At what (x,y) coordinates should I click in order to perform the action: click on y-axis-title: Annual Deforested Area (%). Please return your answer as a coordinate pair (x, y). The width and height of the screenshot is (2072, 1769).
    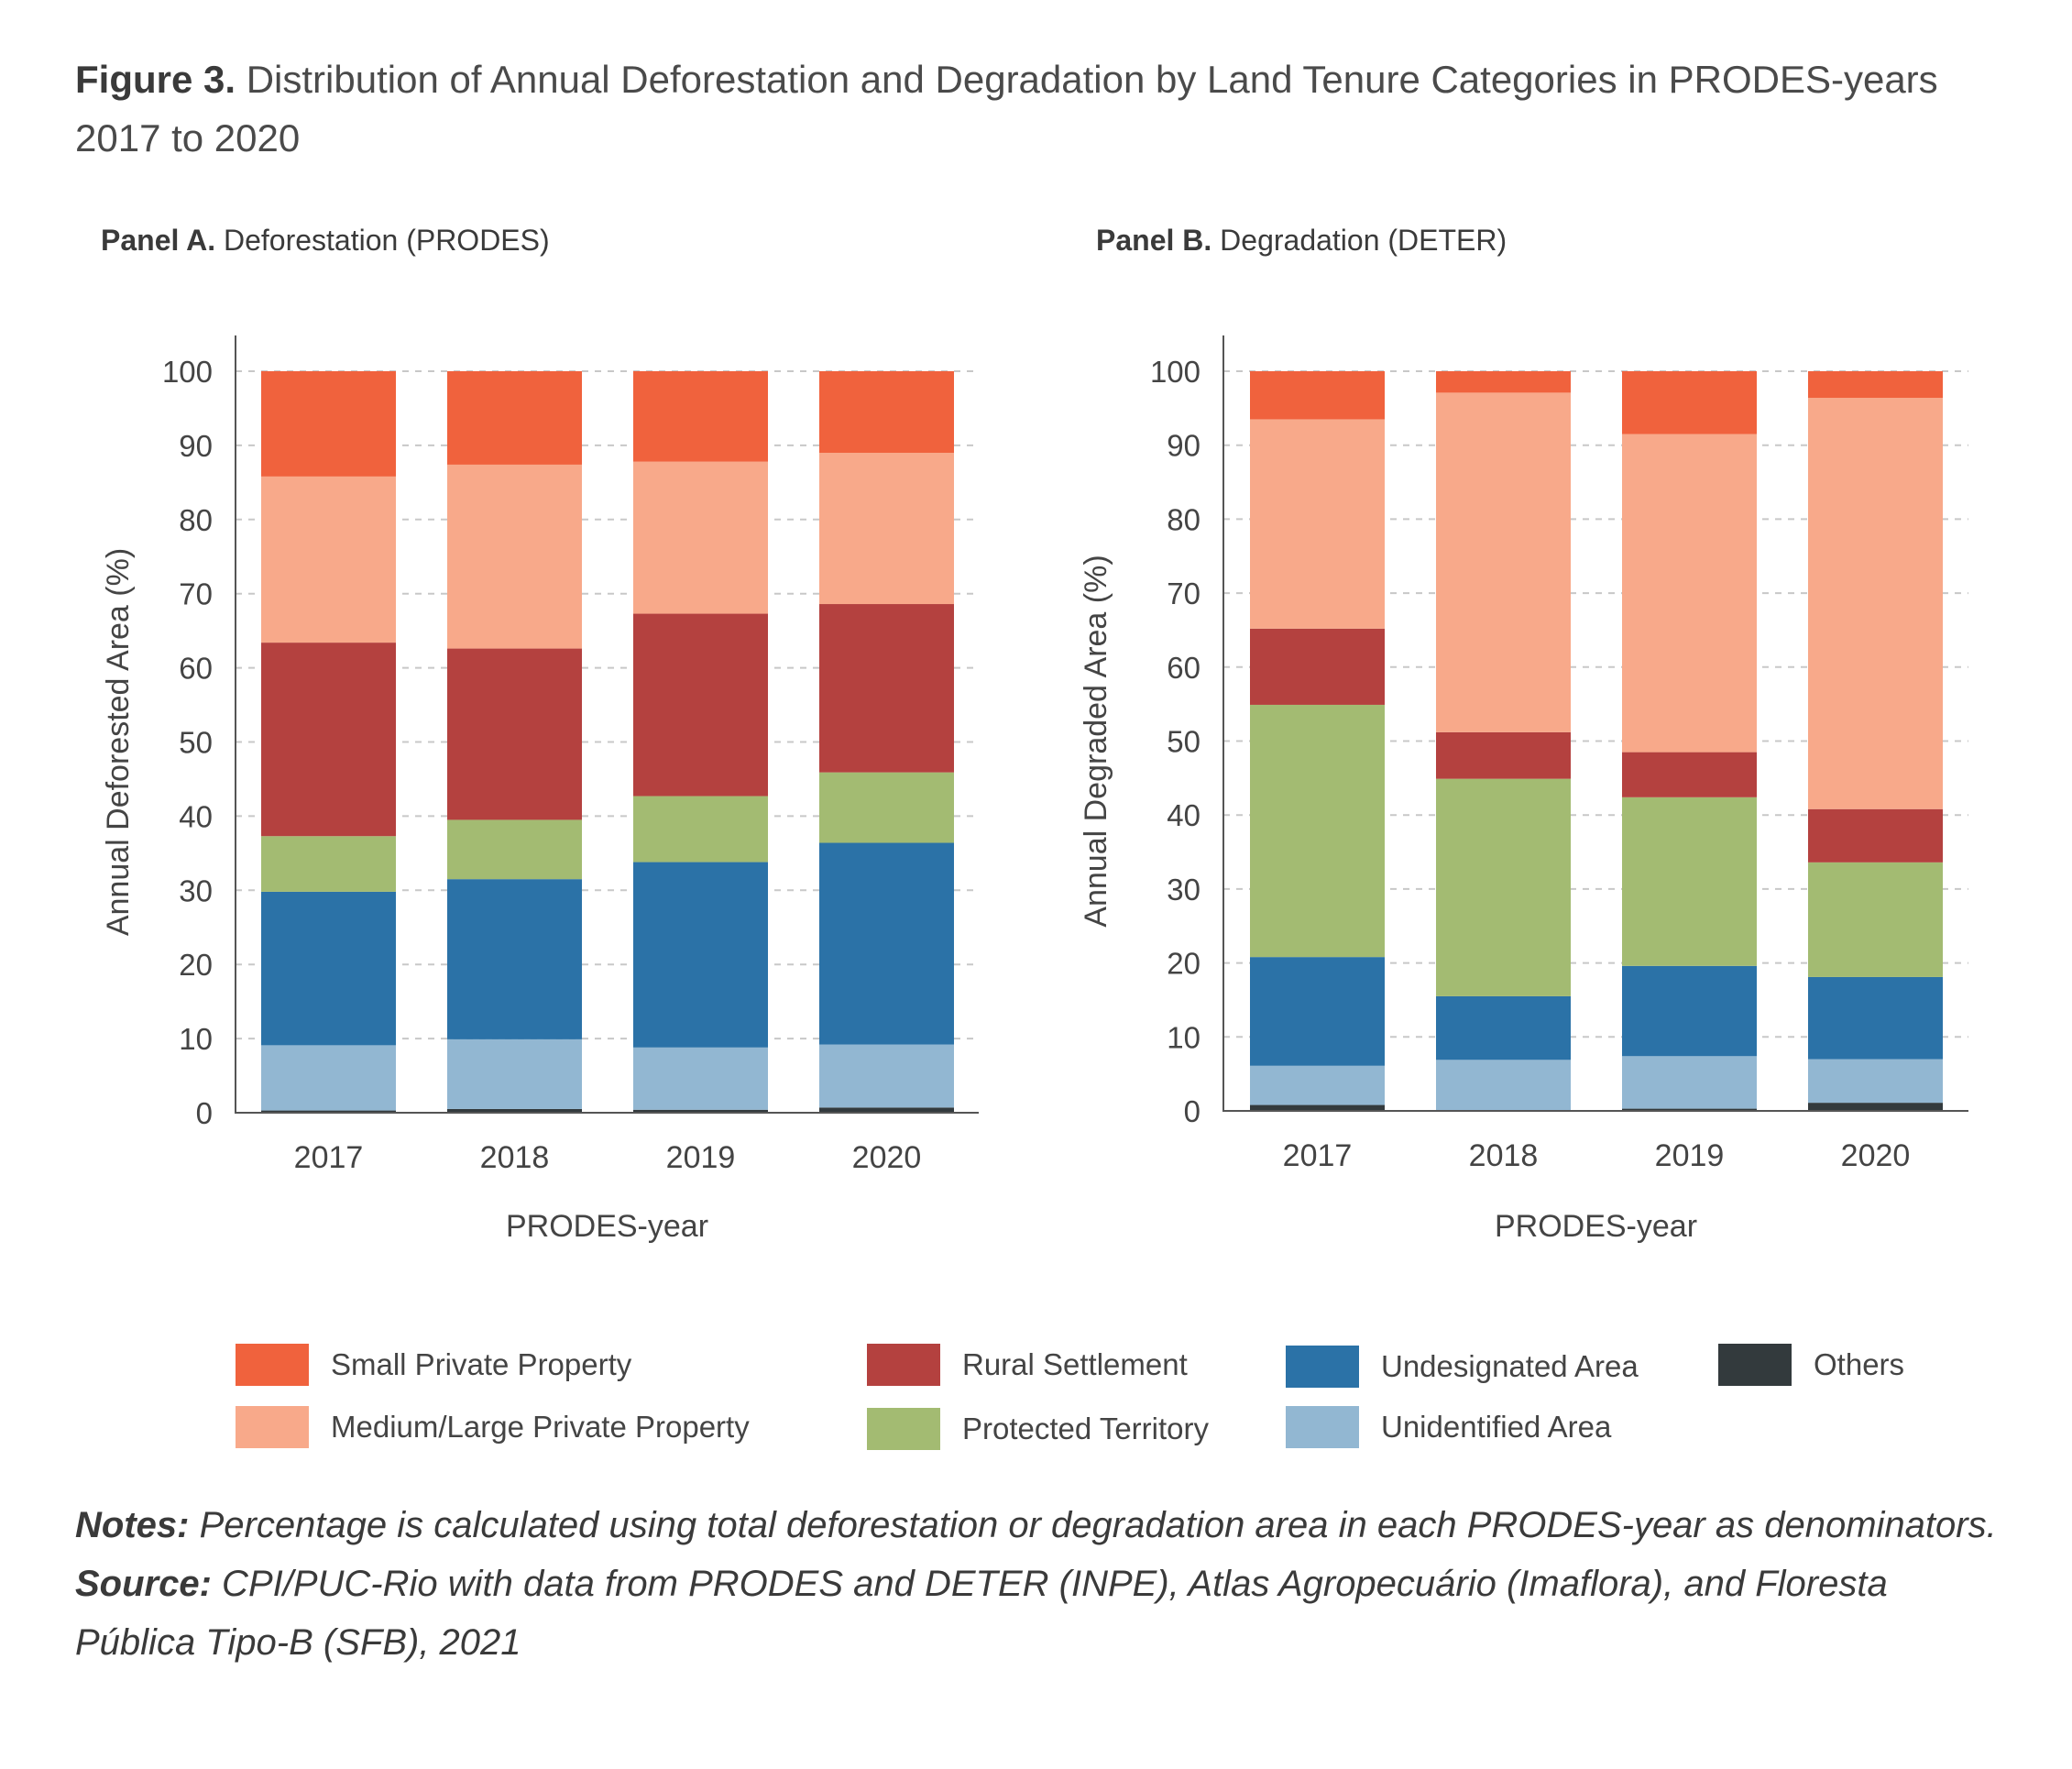
    Looking at the image, I should click on (118, 742).